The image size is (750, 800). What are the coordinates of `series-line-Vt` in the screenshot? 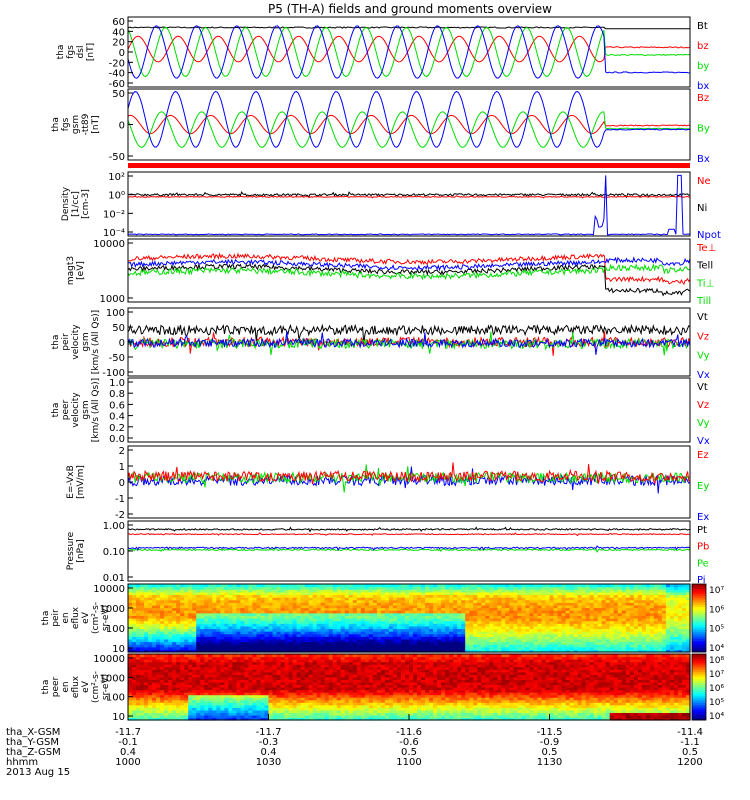 It's located at (409, 334).